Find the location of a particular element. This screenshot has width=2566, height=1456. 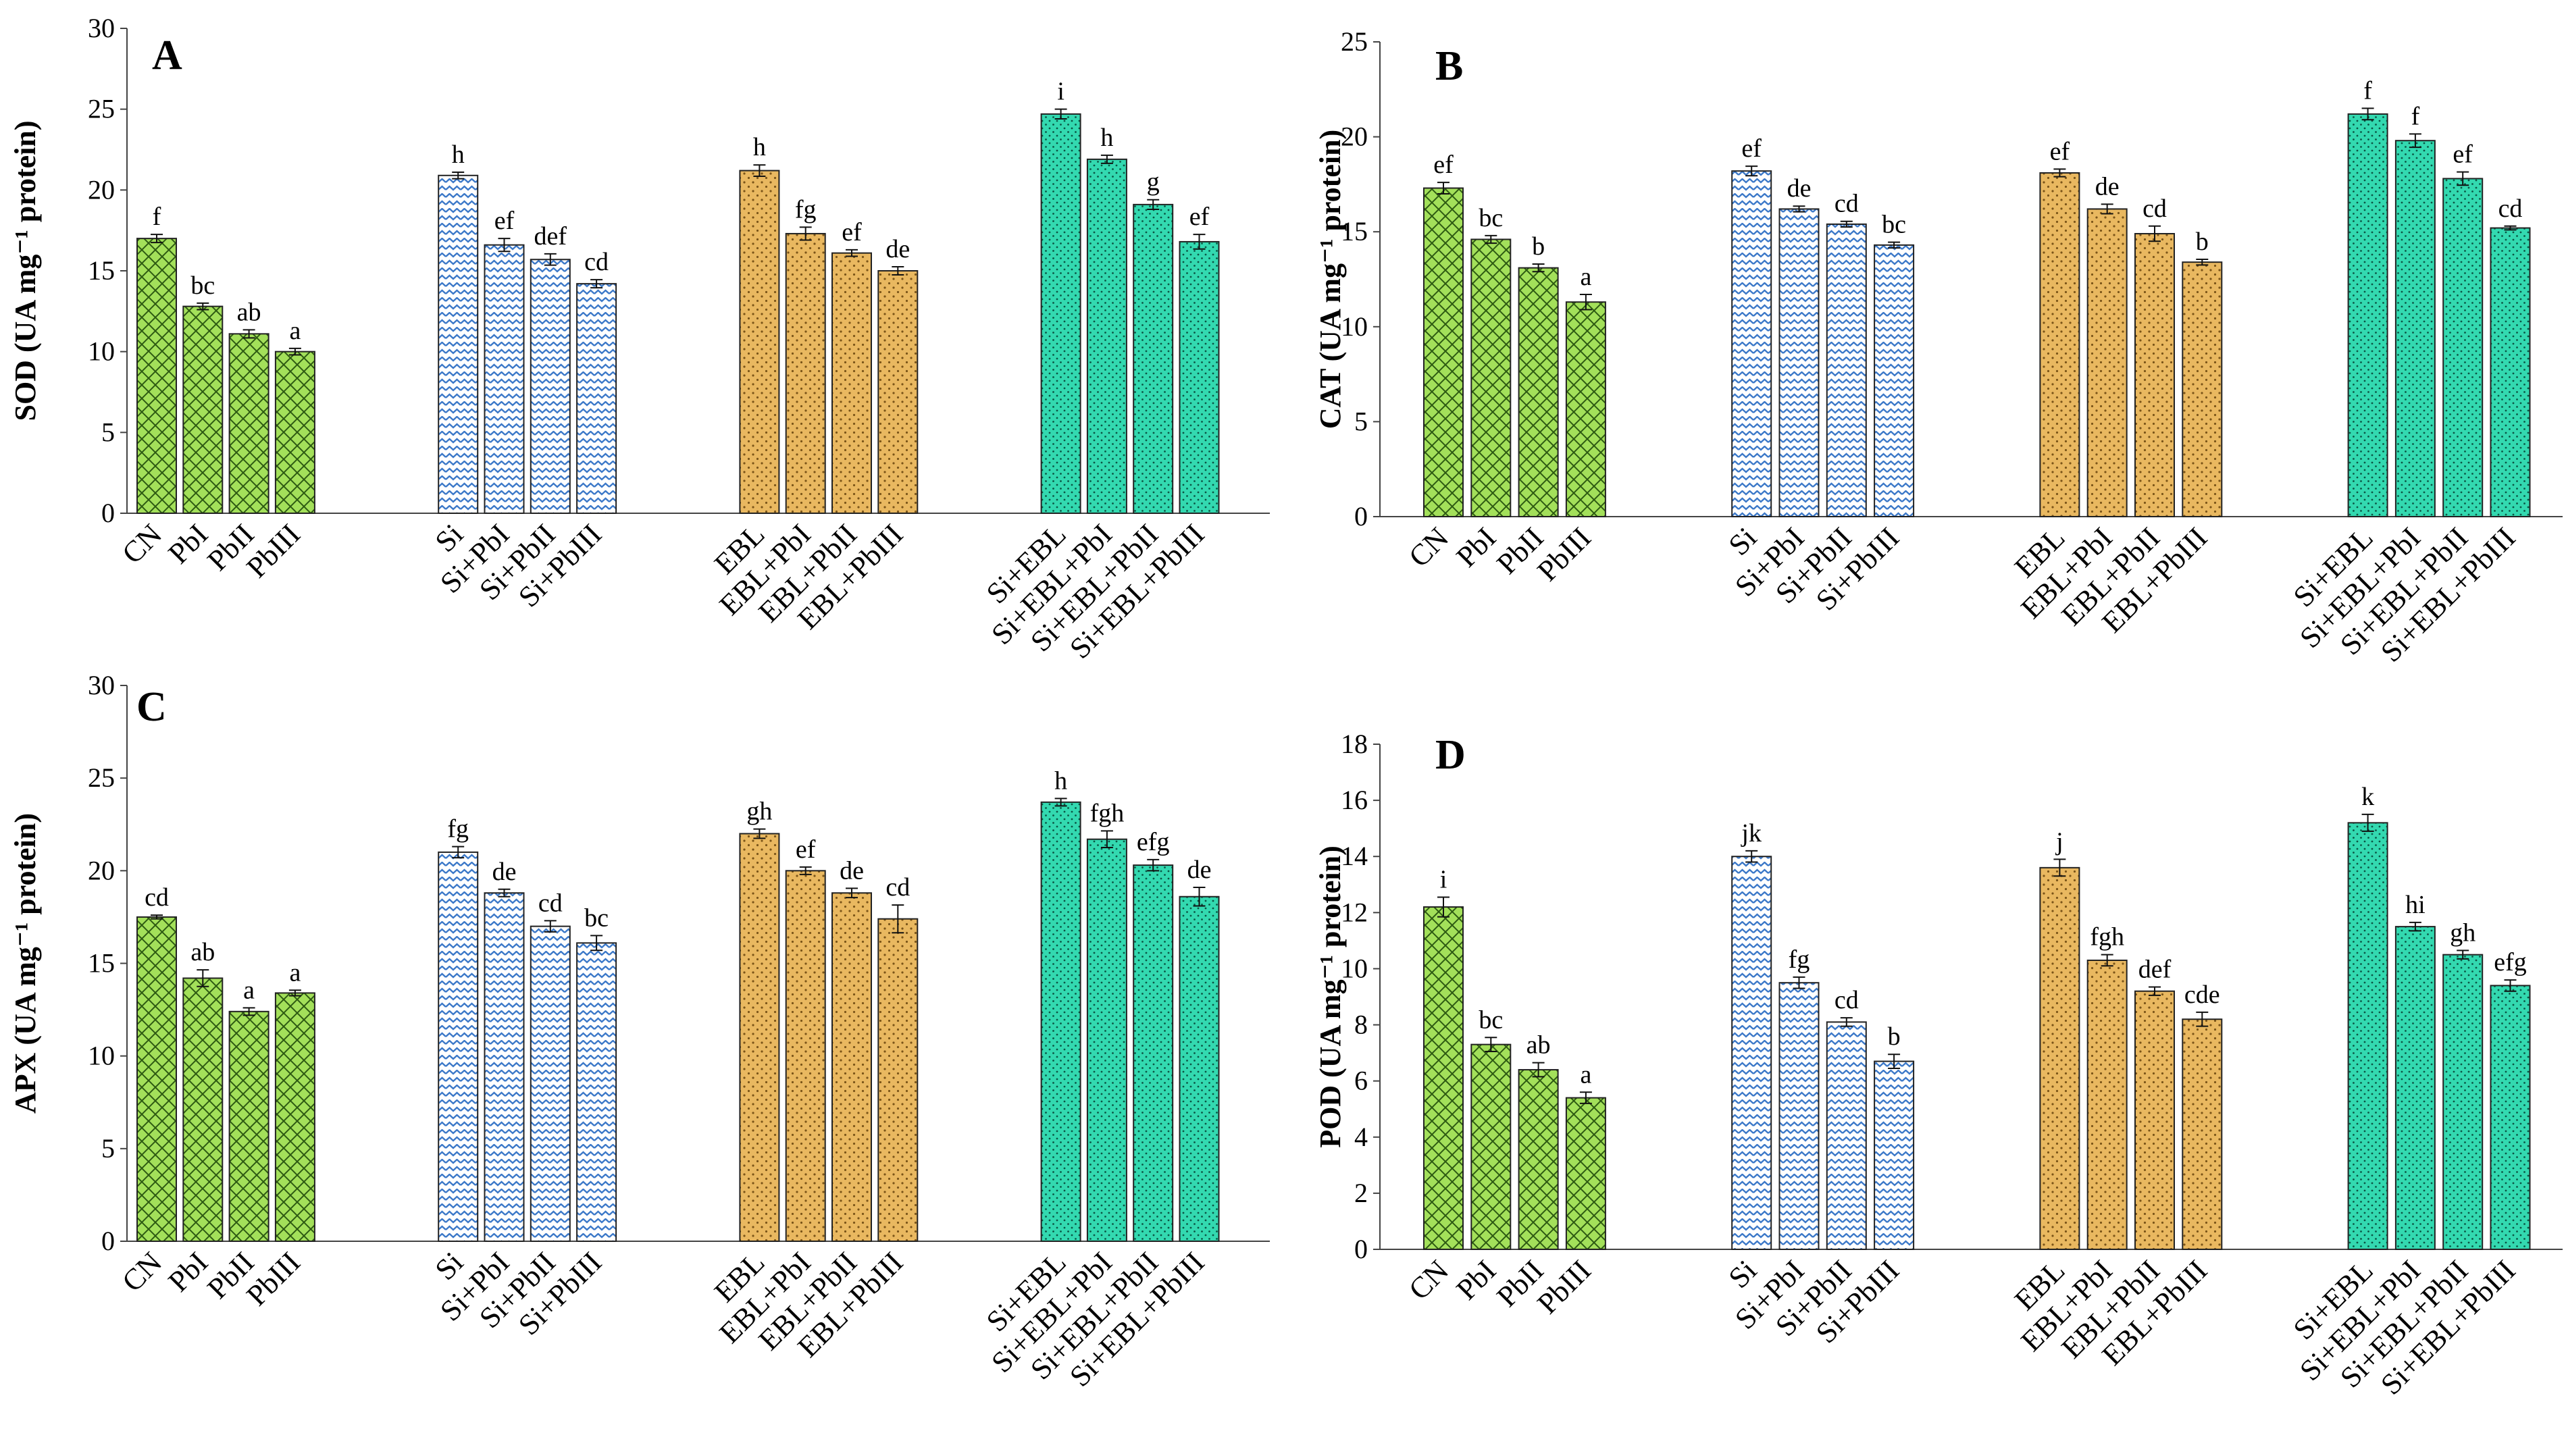

panel-d-significance-label: jk is located at coordinates (1751, 833).